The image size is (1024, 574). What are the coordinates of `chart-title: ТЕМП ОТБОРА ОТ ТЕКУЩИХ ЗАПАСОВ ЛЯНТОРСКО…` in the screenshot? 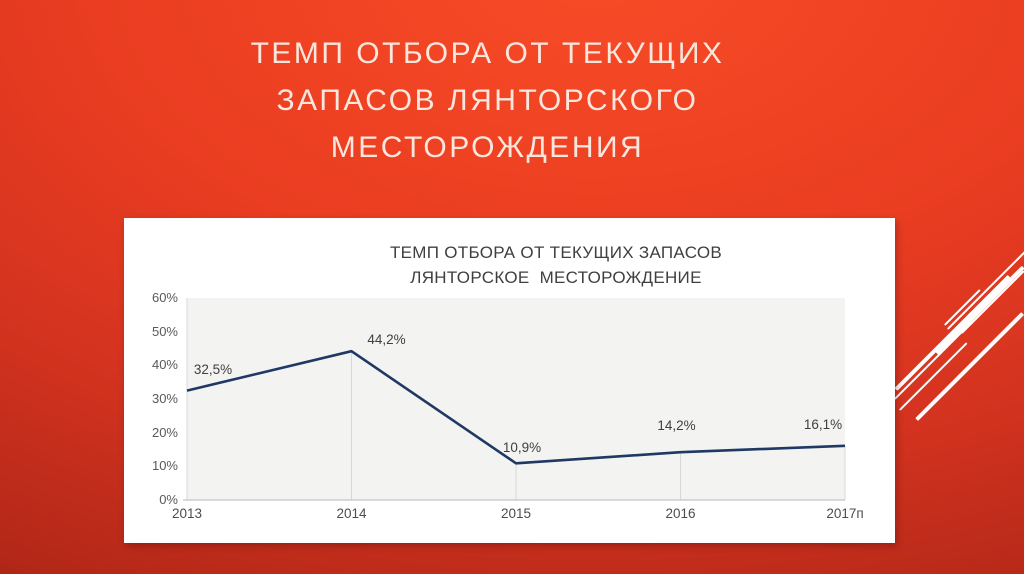 It's located at (556, 265).